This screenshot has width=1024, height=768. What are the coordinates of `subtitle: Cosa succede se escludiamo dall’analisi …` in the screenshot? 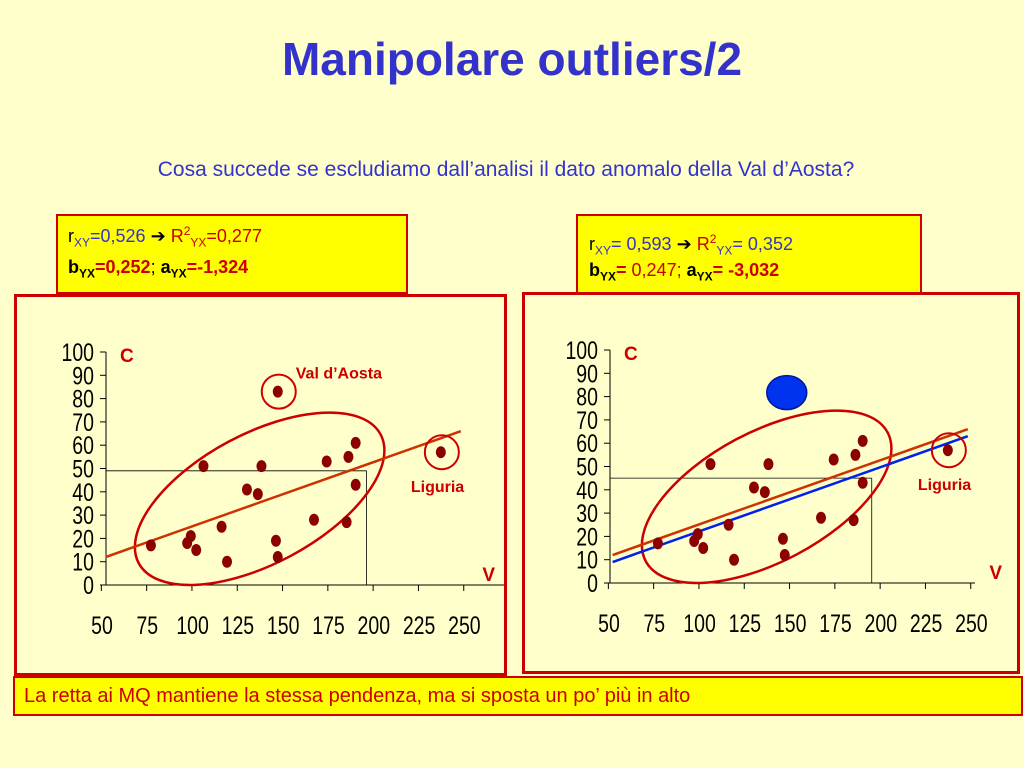 It's located at (506, 169).